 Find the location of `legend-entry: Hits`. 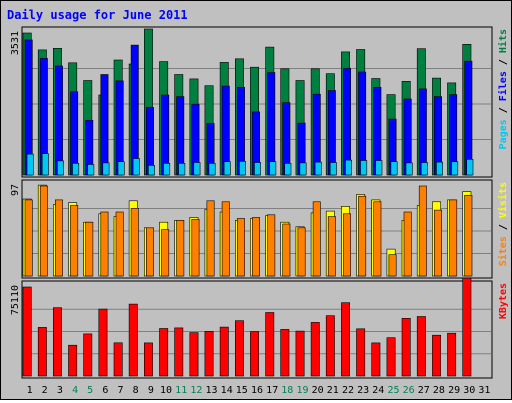

legend-entry: Hits is located at coordinates (503, 41).